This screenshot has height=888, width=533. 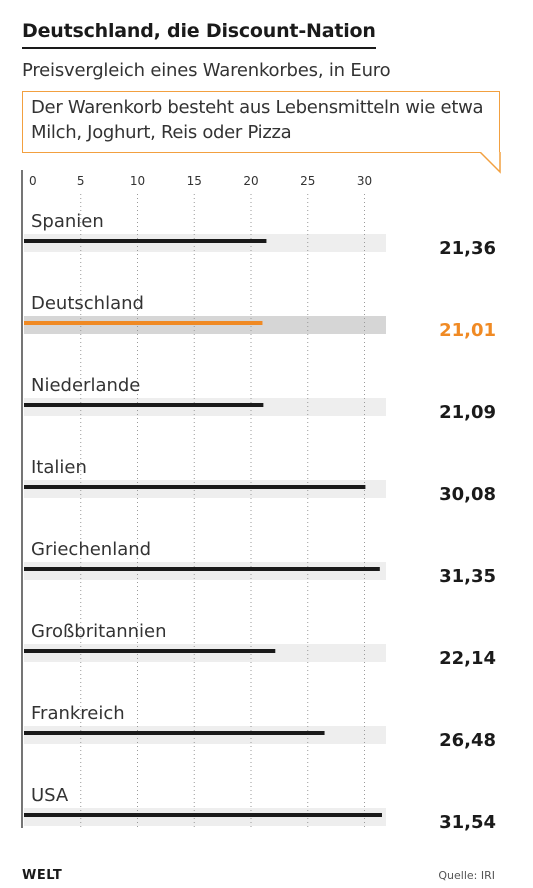 I want to click on note-box-tail, so click(x=490, y=163).